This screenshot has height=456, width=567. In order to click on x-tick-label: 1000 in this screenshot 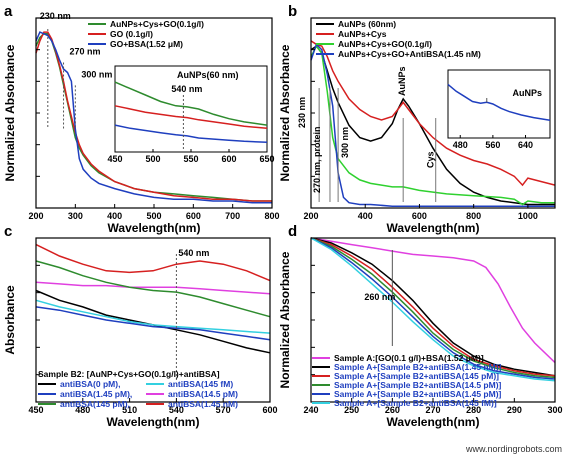, I will do `click(528, 216)`.